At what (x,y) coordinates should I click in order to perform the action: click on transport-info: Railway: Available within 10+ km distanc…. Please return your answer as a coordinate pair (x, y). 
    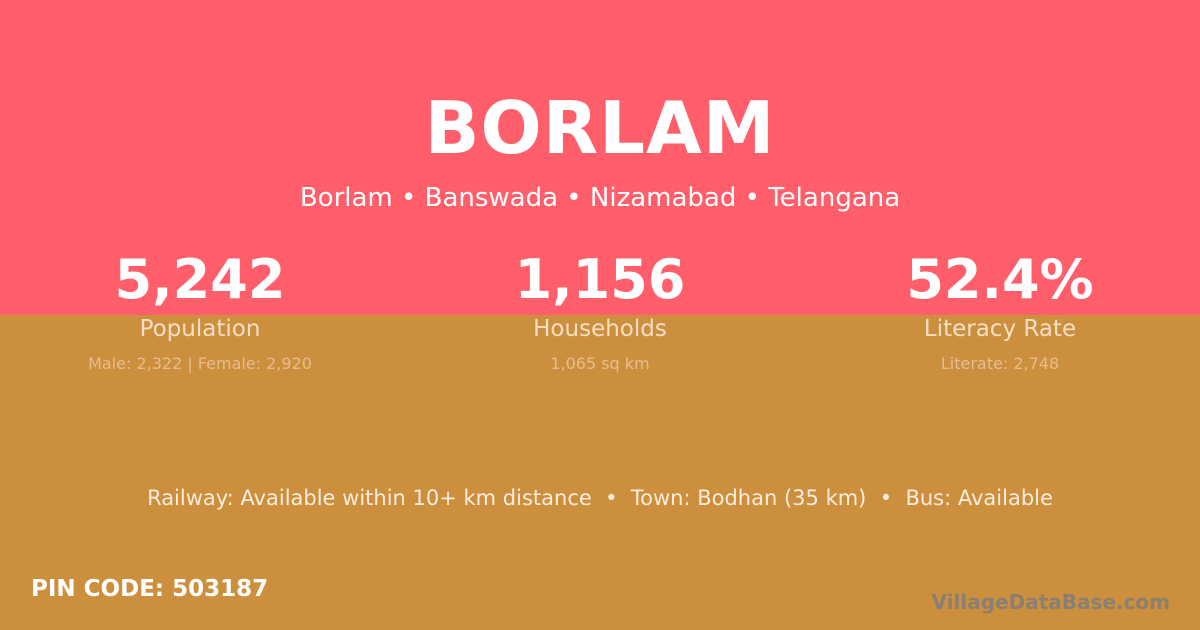
    Looking at the image, I should click on (600, 498).